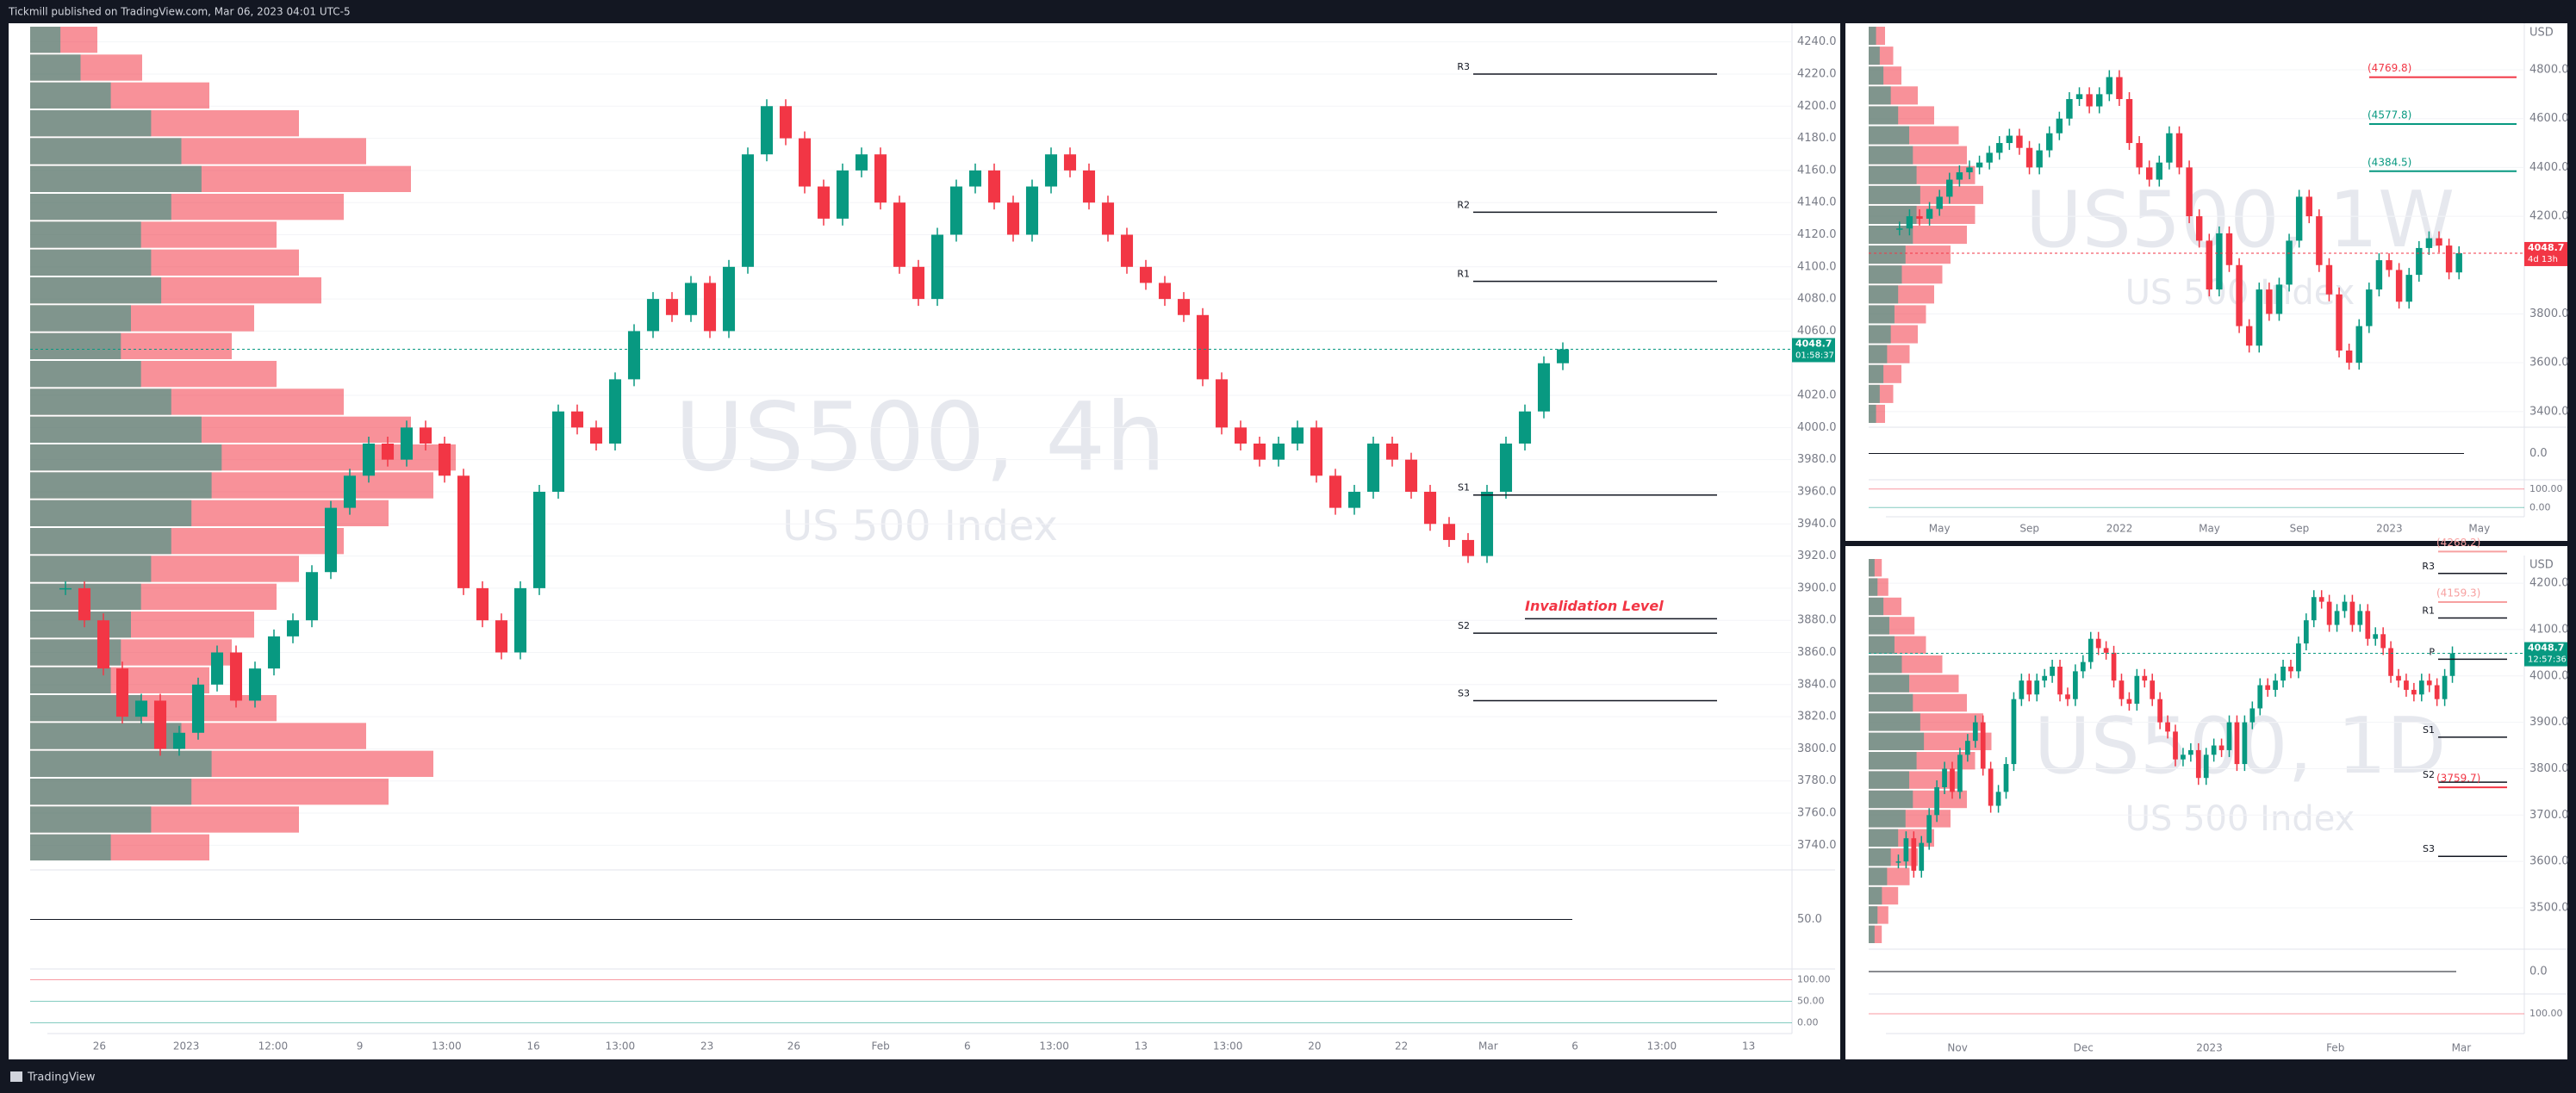 This screenshot has height=1093, width=2576. I want to click on x-tick-label: 9, so click(361, 1046).